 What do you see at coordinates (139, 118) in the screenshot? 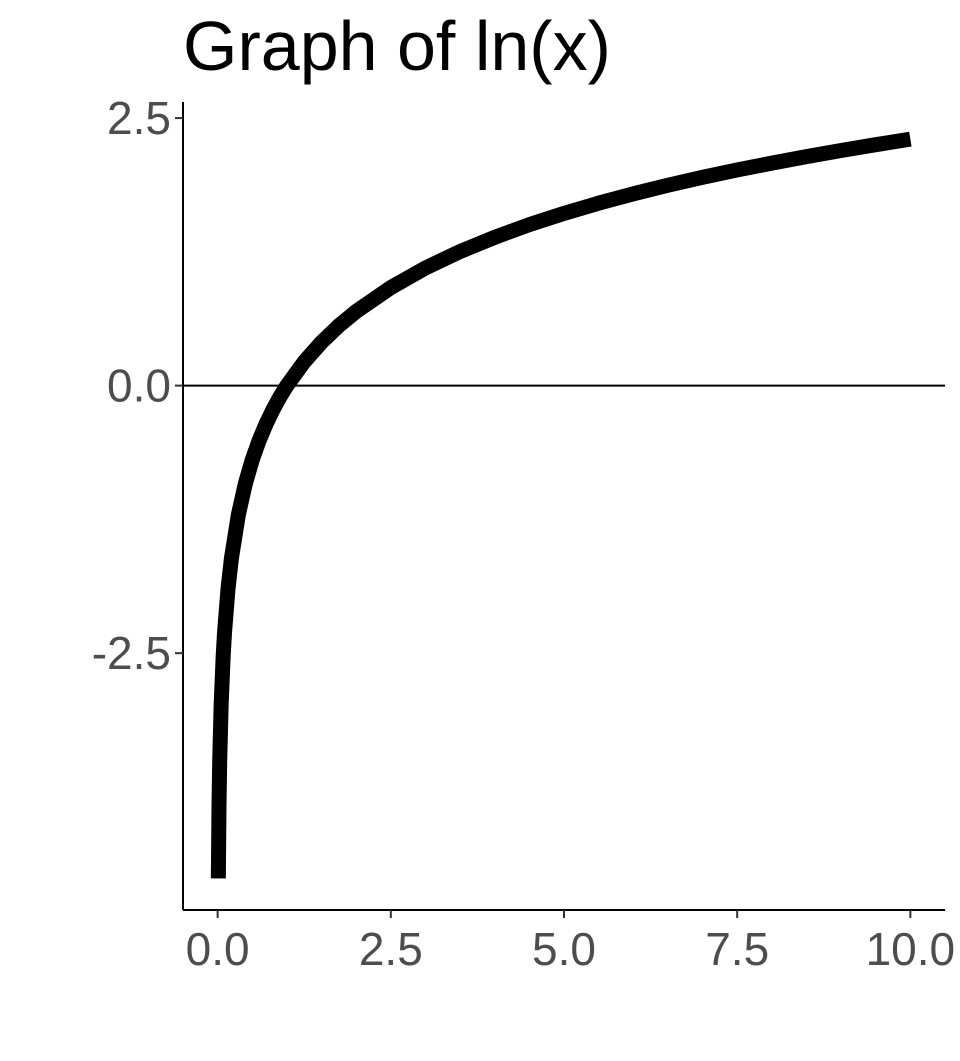
I see `y-tick-label: 2.5` at bounding box center [139, 118].